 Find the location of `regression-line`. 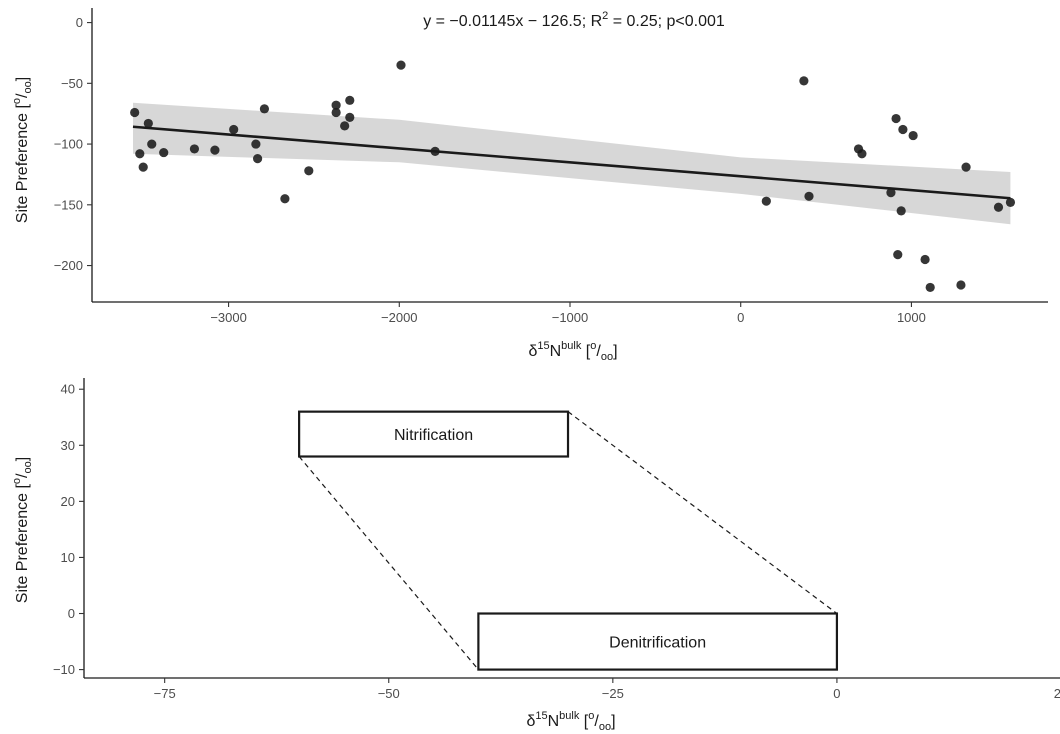

regression-line is located at coordinates (571, 162).